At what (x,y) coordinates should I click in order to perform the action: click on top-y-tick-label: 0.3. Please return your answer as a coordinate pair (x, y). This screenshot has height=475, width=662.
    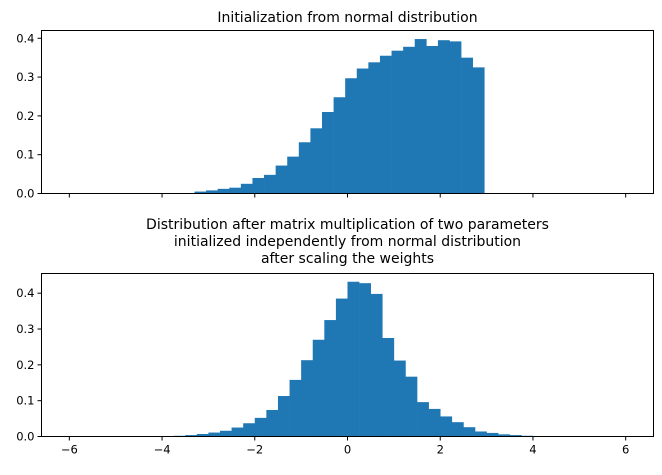
    Looking at the image, I should click on (25, 77).